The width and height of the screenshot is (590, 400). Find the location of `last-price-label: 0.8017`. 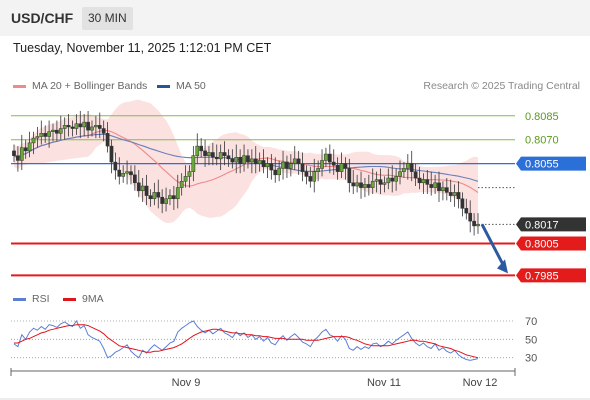

last-price-label: 0.8017 is located at coordinates (542, 225).